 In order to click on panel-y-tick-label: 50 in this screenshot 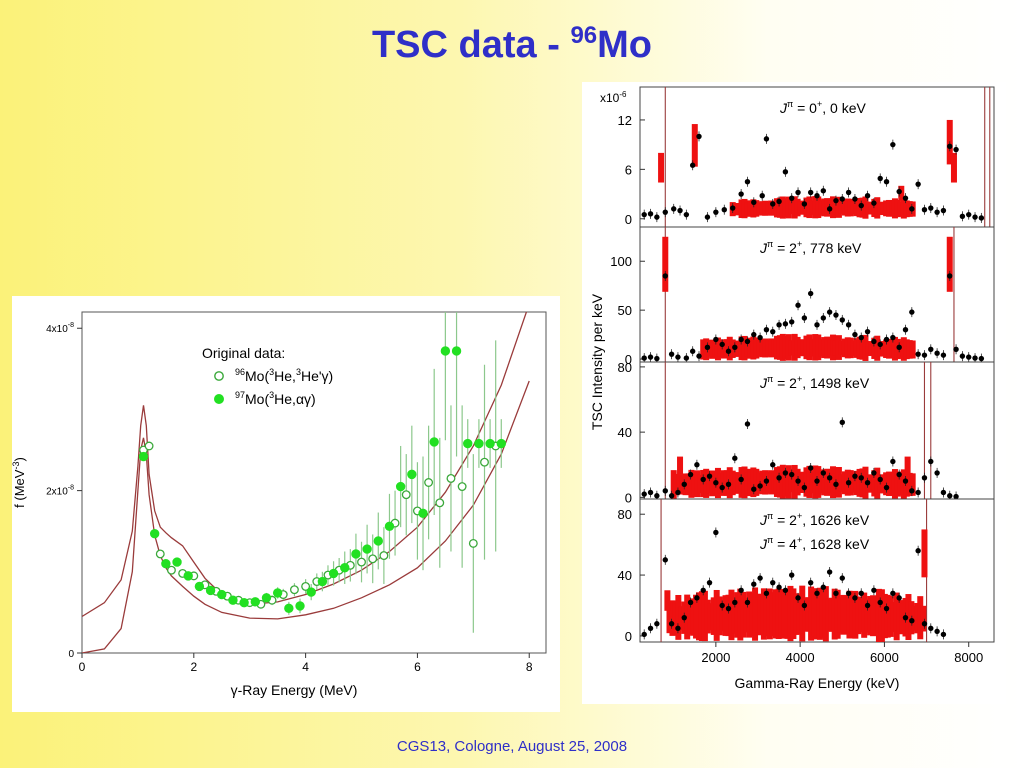, I will do `click(625, 310)`.